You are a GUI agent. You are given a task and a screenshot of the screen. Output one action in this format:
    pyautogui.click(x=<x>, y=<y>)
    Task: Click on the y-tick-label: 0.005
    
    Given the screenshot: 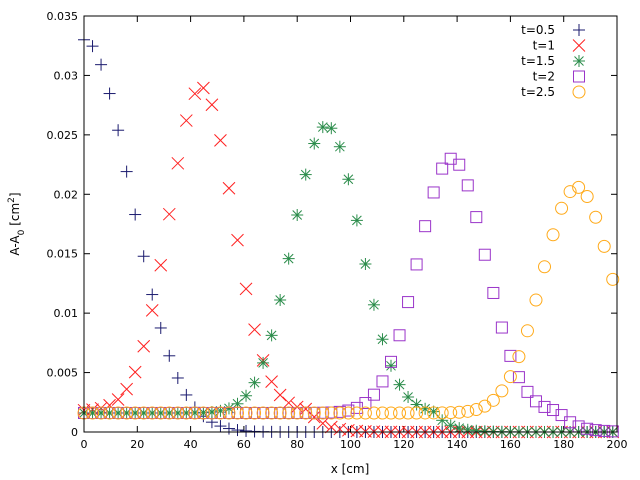 What is the action you would take?
    pyautogui.click(x=63, y=373)
    